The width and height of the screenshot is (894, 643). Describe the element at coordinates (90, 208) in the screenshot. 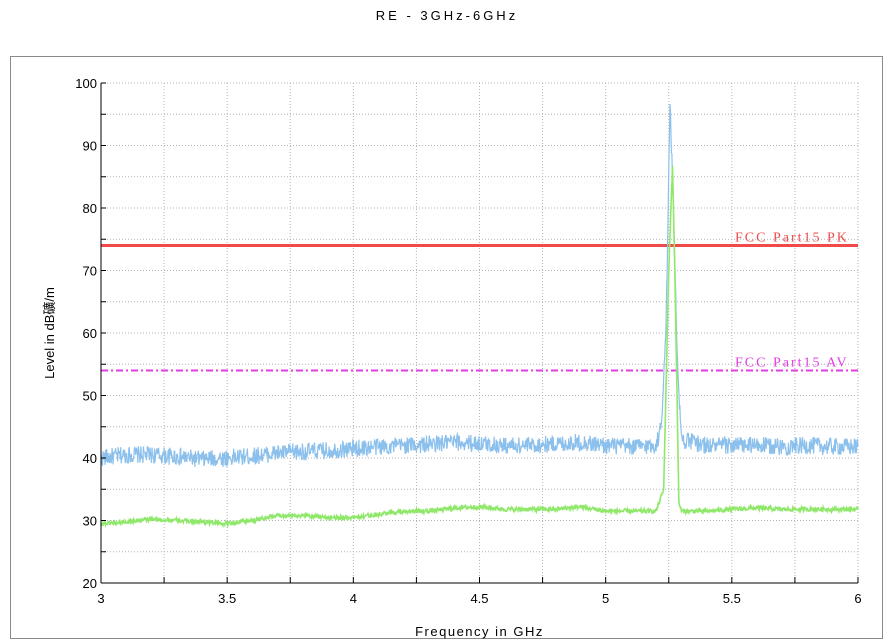

I see `y-tick-label: 80` at that location.